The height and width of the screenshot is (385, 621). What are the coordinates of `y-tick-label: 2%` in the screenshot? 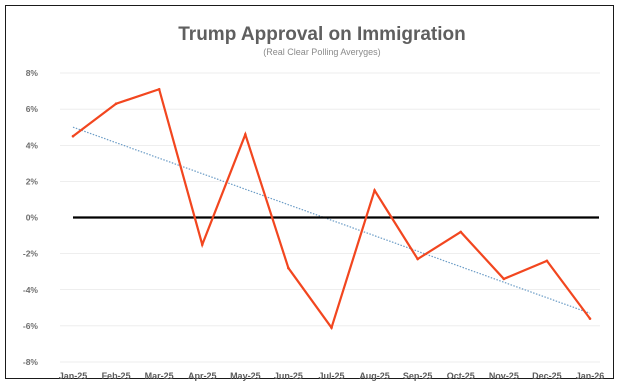 It's located at (32, 181).